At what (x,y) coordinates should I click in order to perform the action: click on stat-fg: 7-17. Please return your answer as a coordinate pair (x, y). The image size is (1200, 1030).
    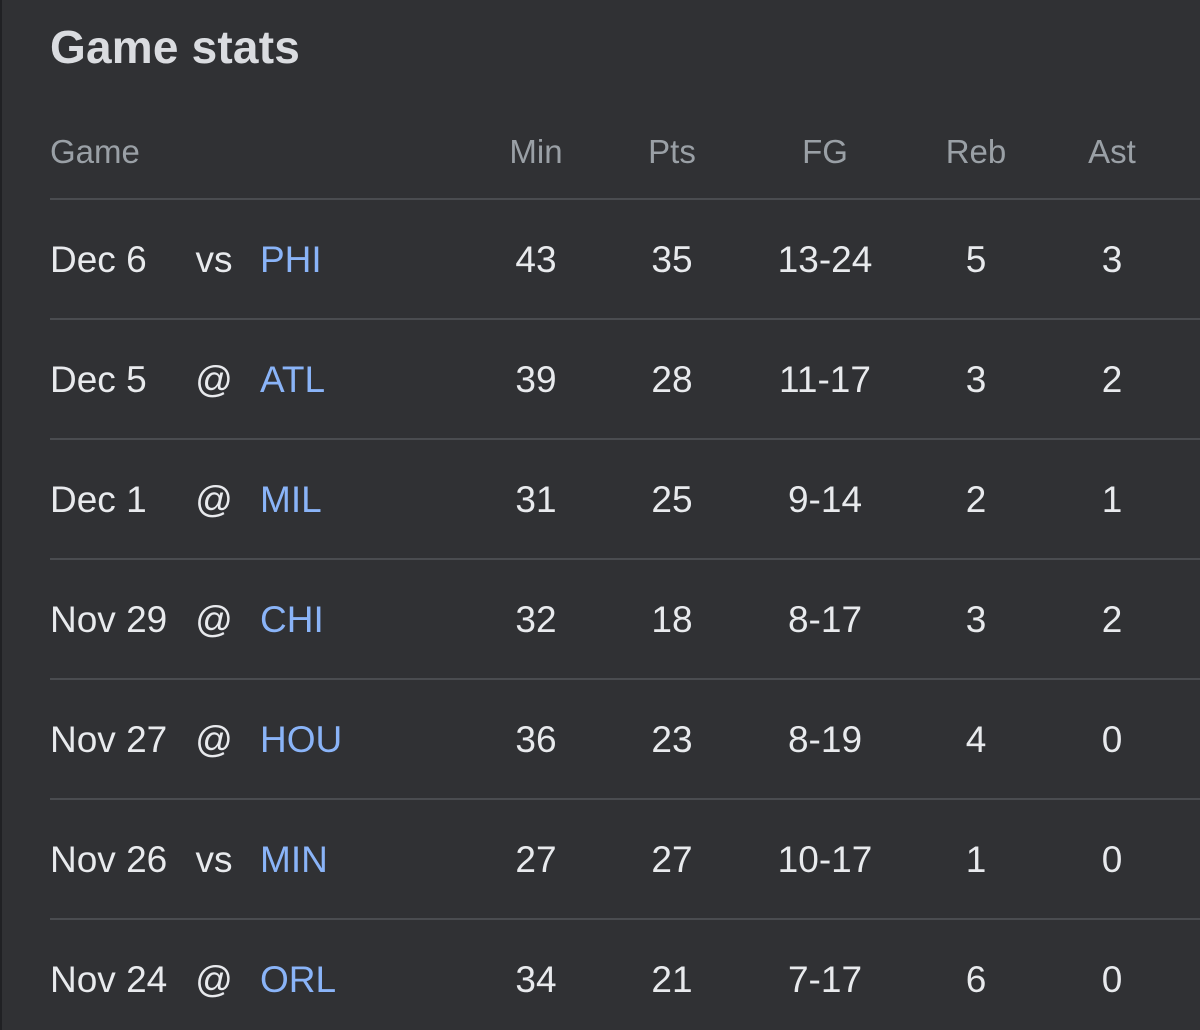
    Looking at the image, I should click on (825, 979).